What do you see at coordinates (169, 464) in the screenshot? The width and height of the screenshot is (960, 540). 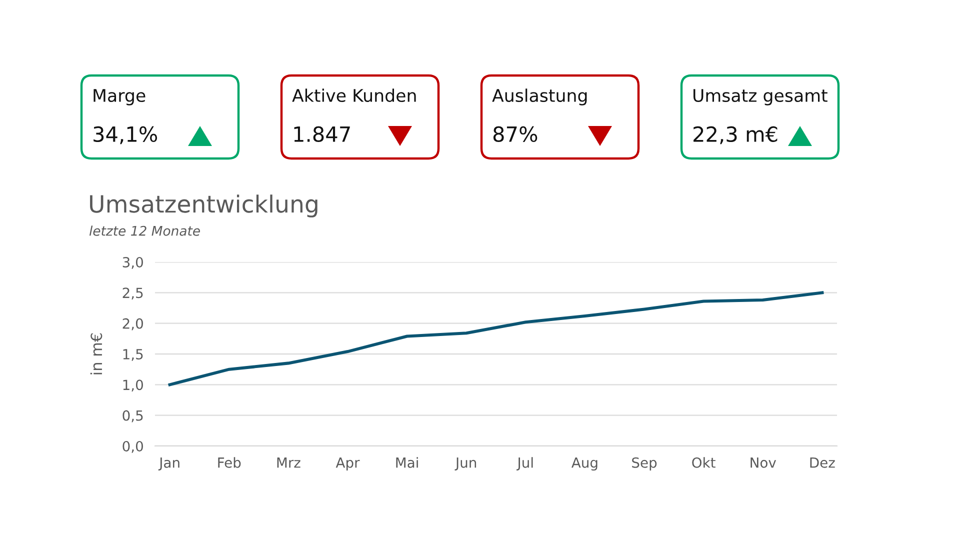 I see `x-tick-label: Jan` at bounding box center [169, 464].